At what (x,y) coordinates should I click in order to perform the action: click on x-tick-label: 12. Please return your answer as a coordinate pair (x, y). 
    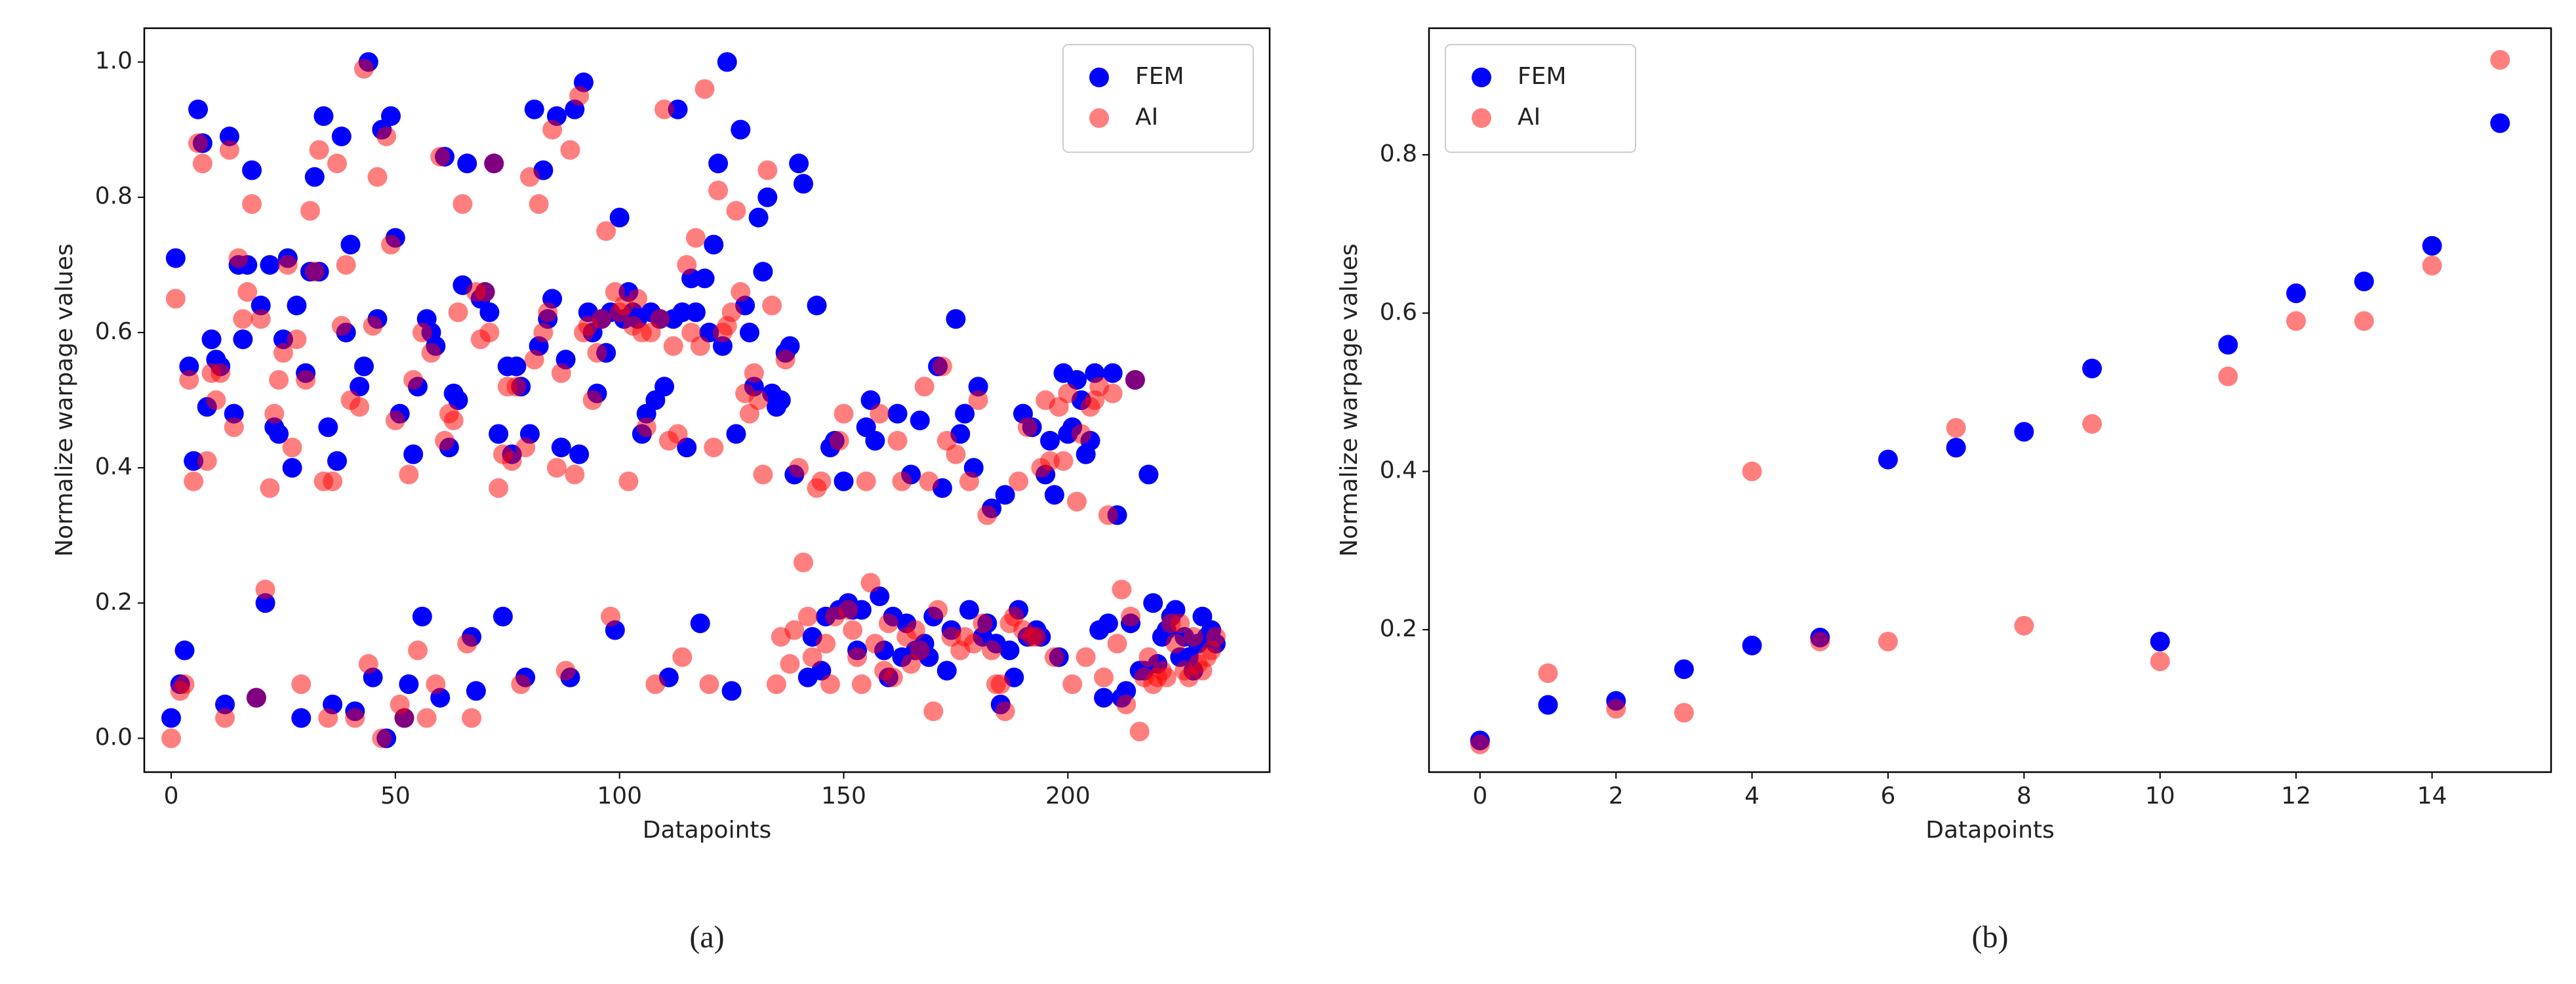
    Looking at the image, I should click on (2296, 797).